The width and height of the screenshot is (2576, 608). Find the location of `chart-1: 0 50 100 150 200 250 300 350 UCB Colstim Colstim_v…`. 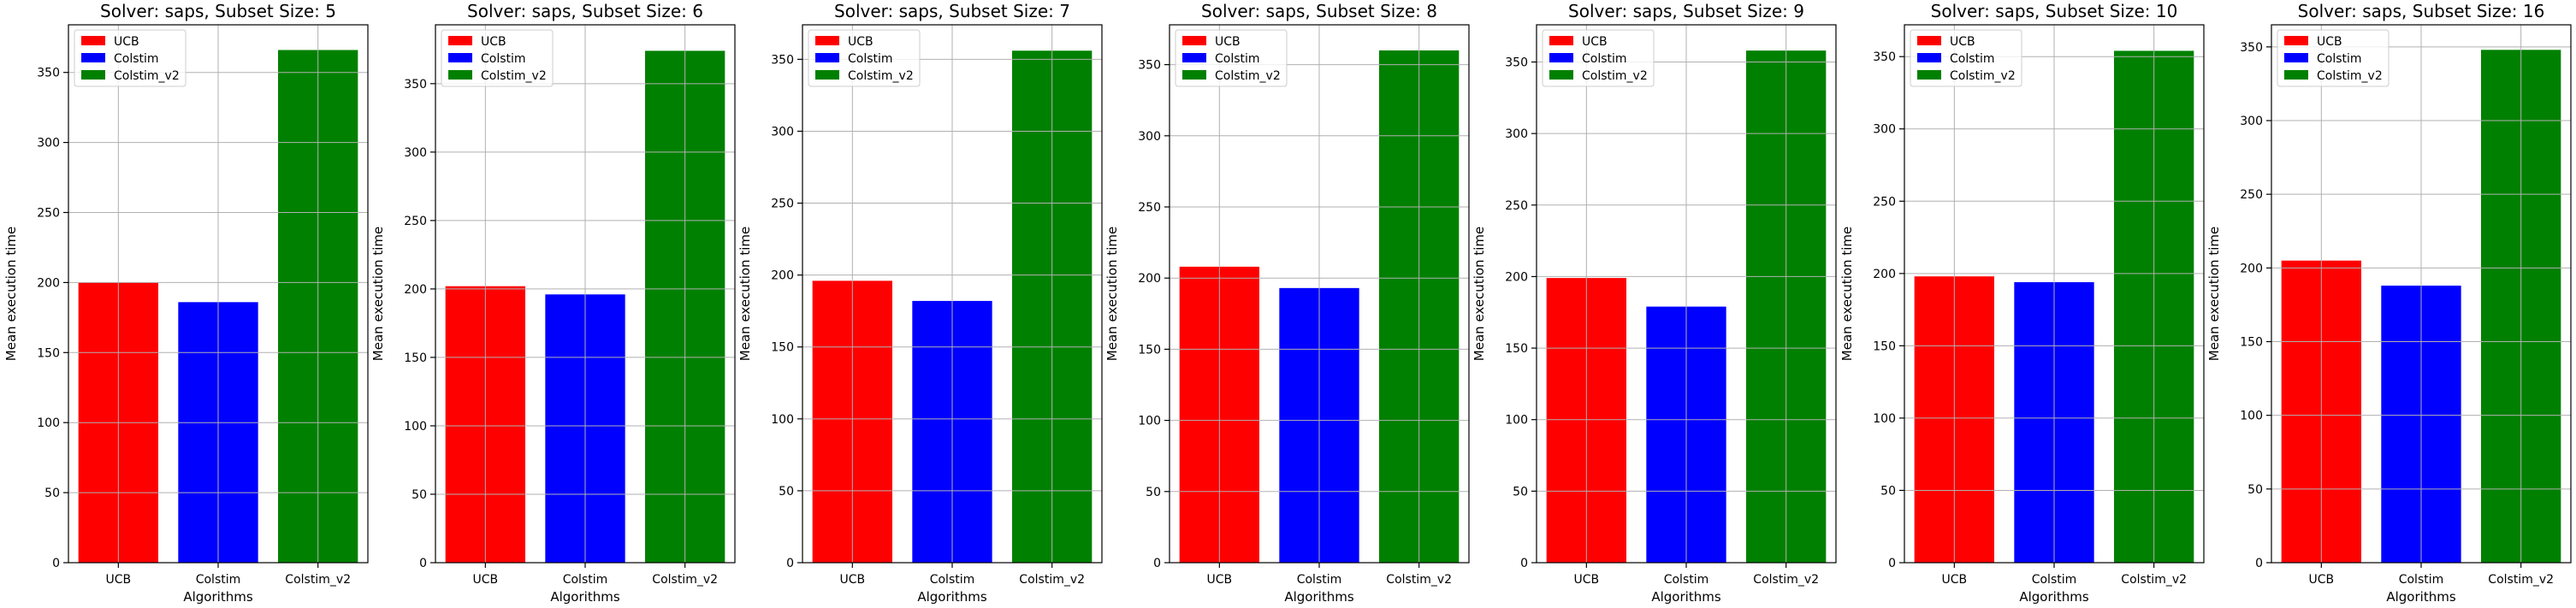

chart-1: 0 50 100 150 200 250 300 350 UCB Colstim Colstim_v… is located at coordinates (186, 303).